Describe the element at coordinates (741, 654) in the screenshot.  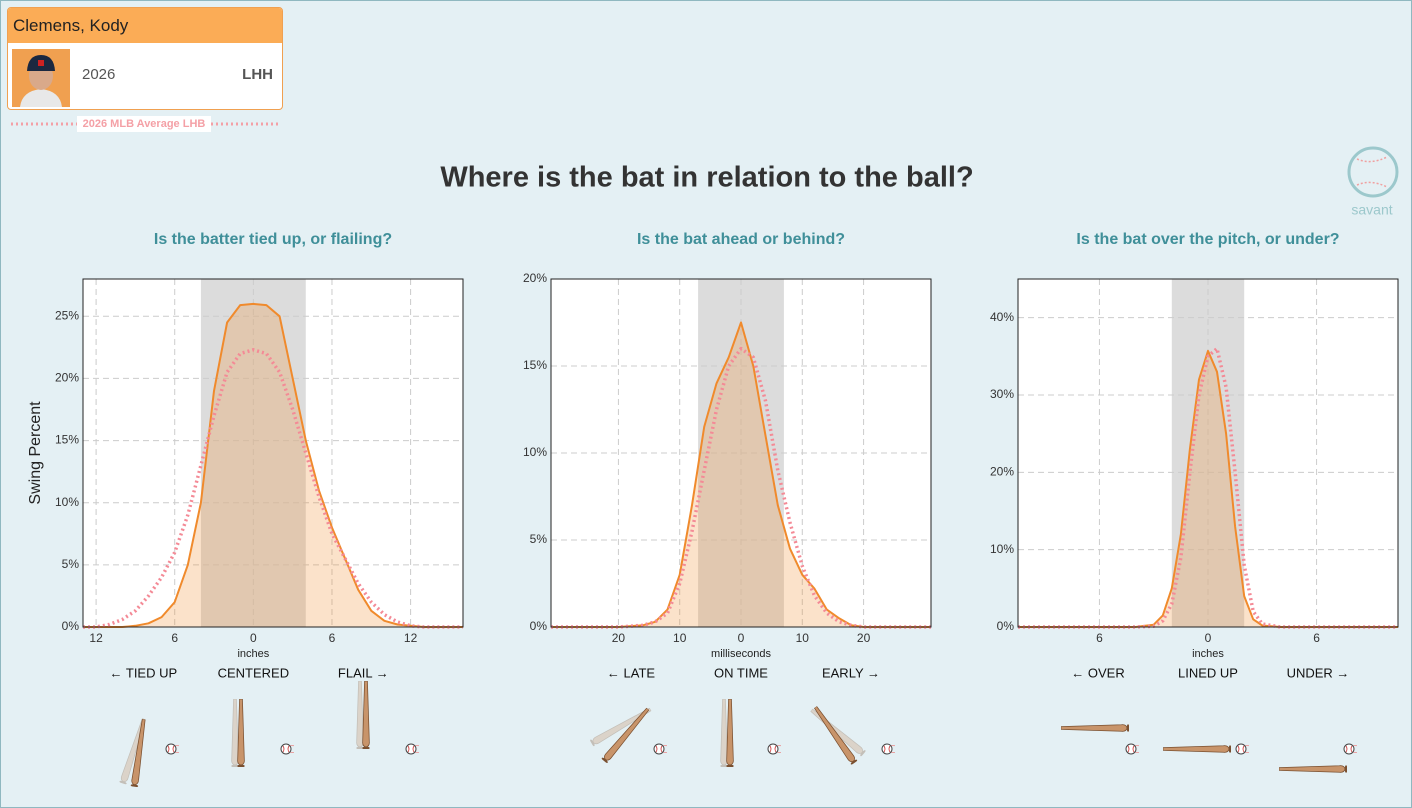
I see `x-axis-label: milliseconds` at that location.